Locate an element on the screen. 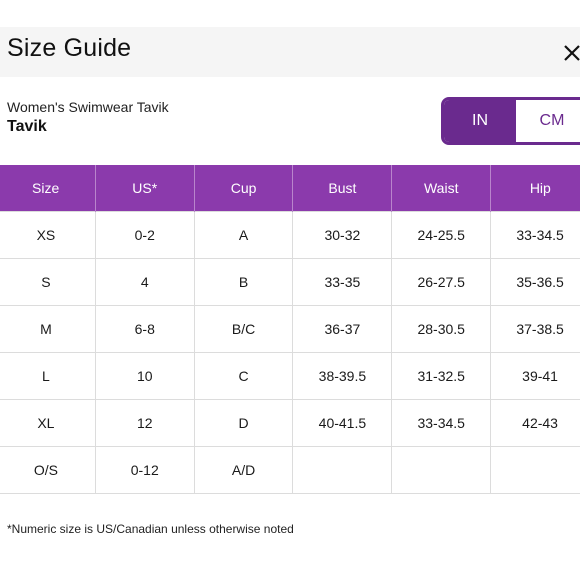  cell-us: 10 is located at coordinates (144, 376).